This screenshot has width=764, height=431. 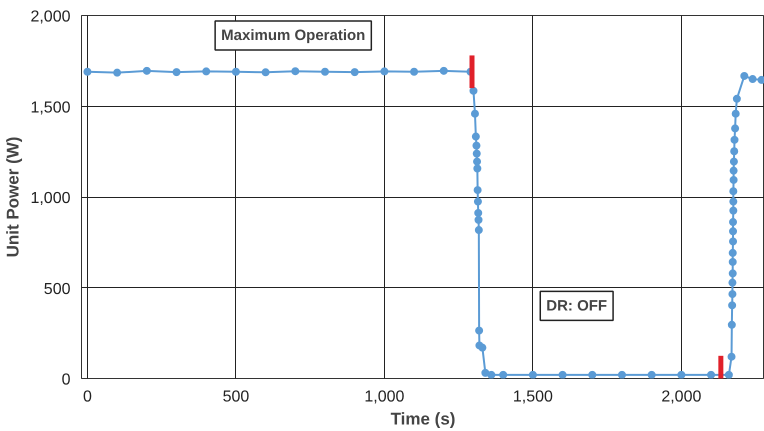 What do you see at coordinates (66, 380) in the screenshot?
I see `y-tick-label: 0` at bounding box center [66, 380].